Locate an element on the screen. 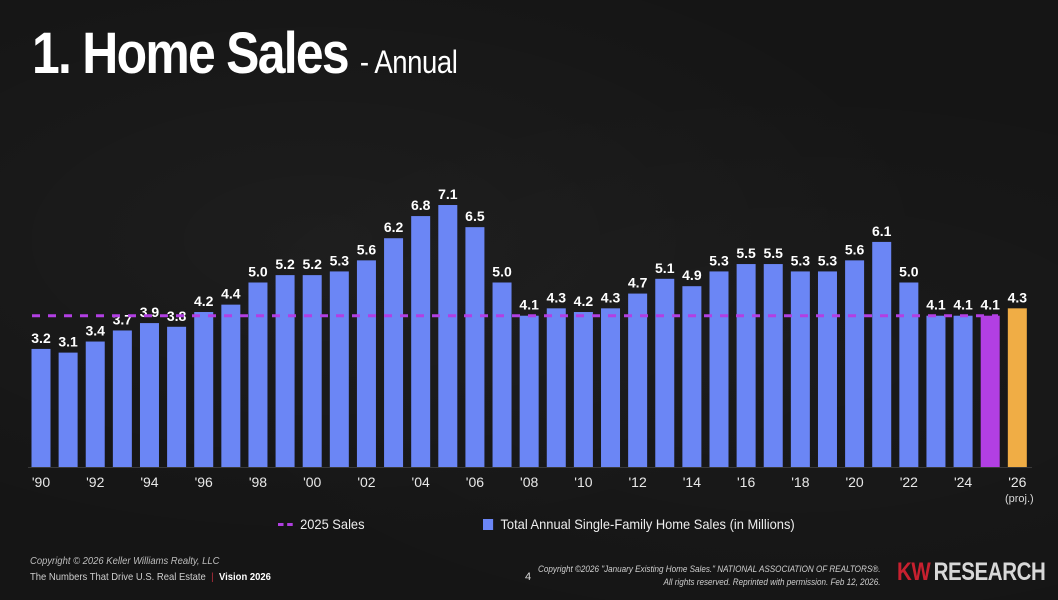 The image size is (1058, 600). data-label-2008: 4.1 is located at coordinates (529, 305).